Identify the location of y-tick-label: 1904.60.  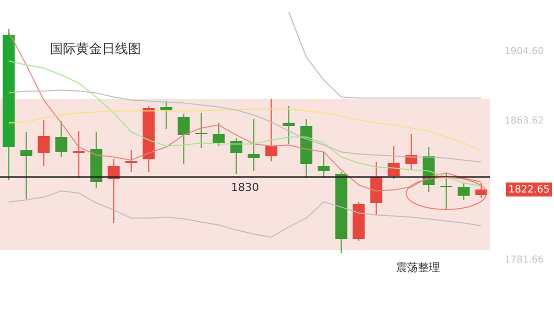
(524, 52).